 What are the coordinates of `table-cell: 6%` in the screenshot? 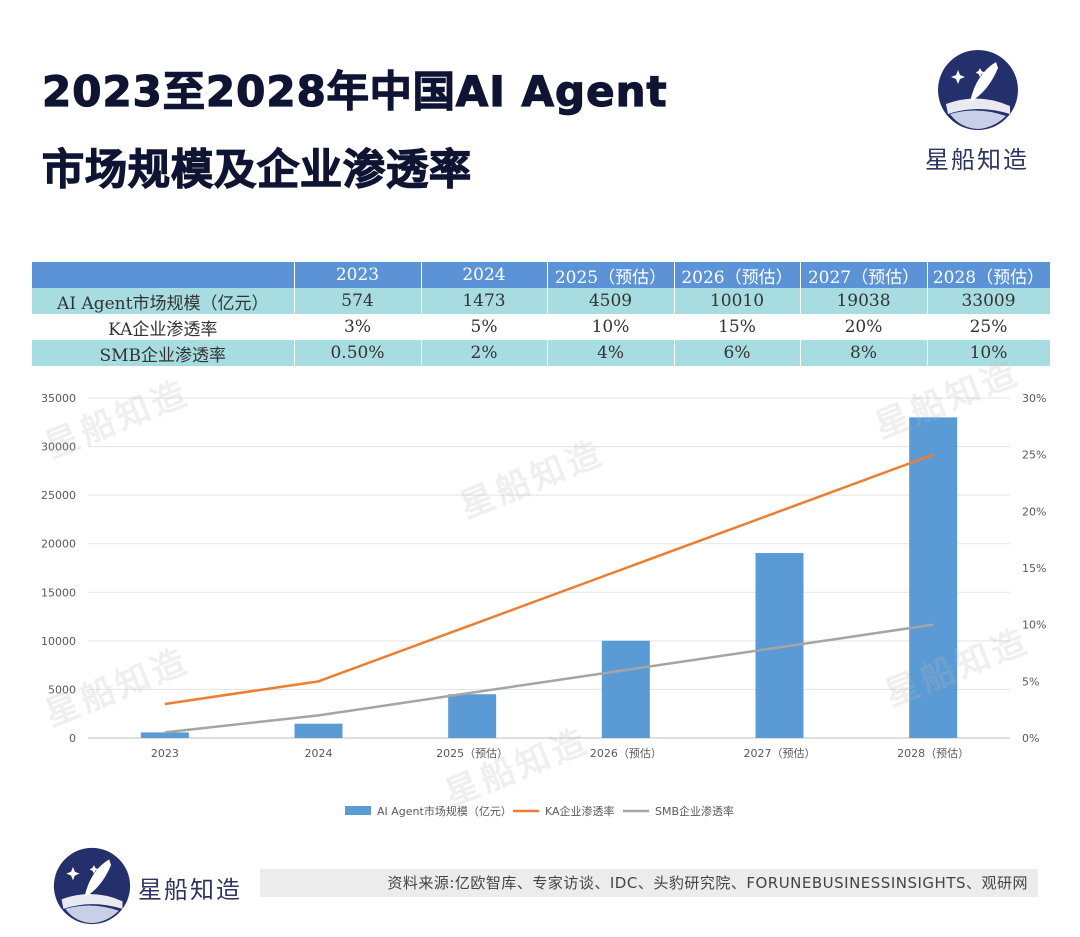 It's located at (737, 353).